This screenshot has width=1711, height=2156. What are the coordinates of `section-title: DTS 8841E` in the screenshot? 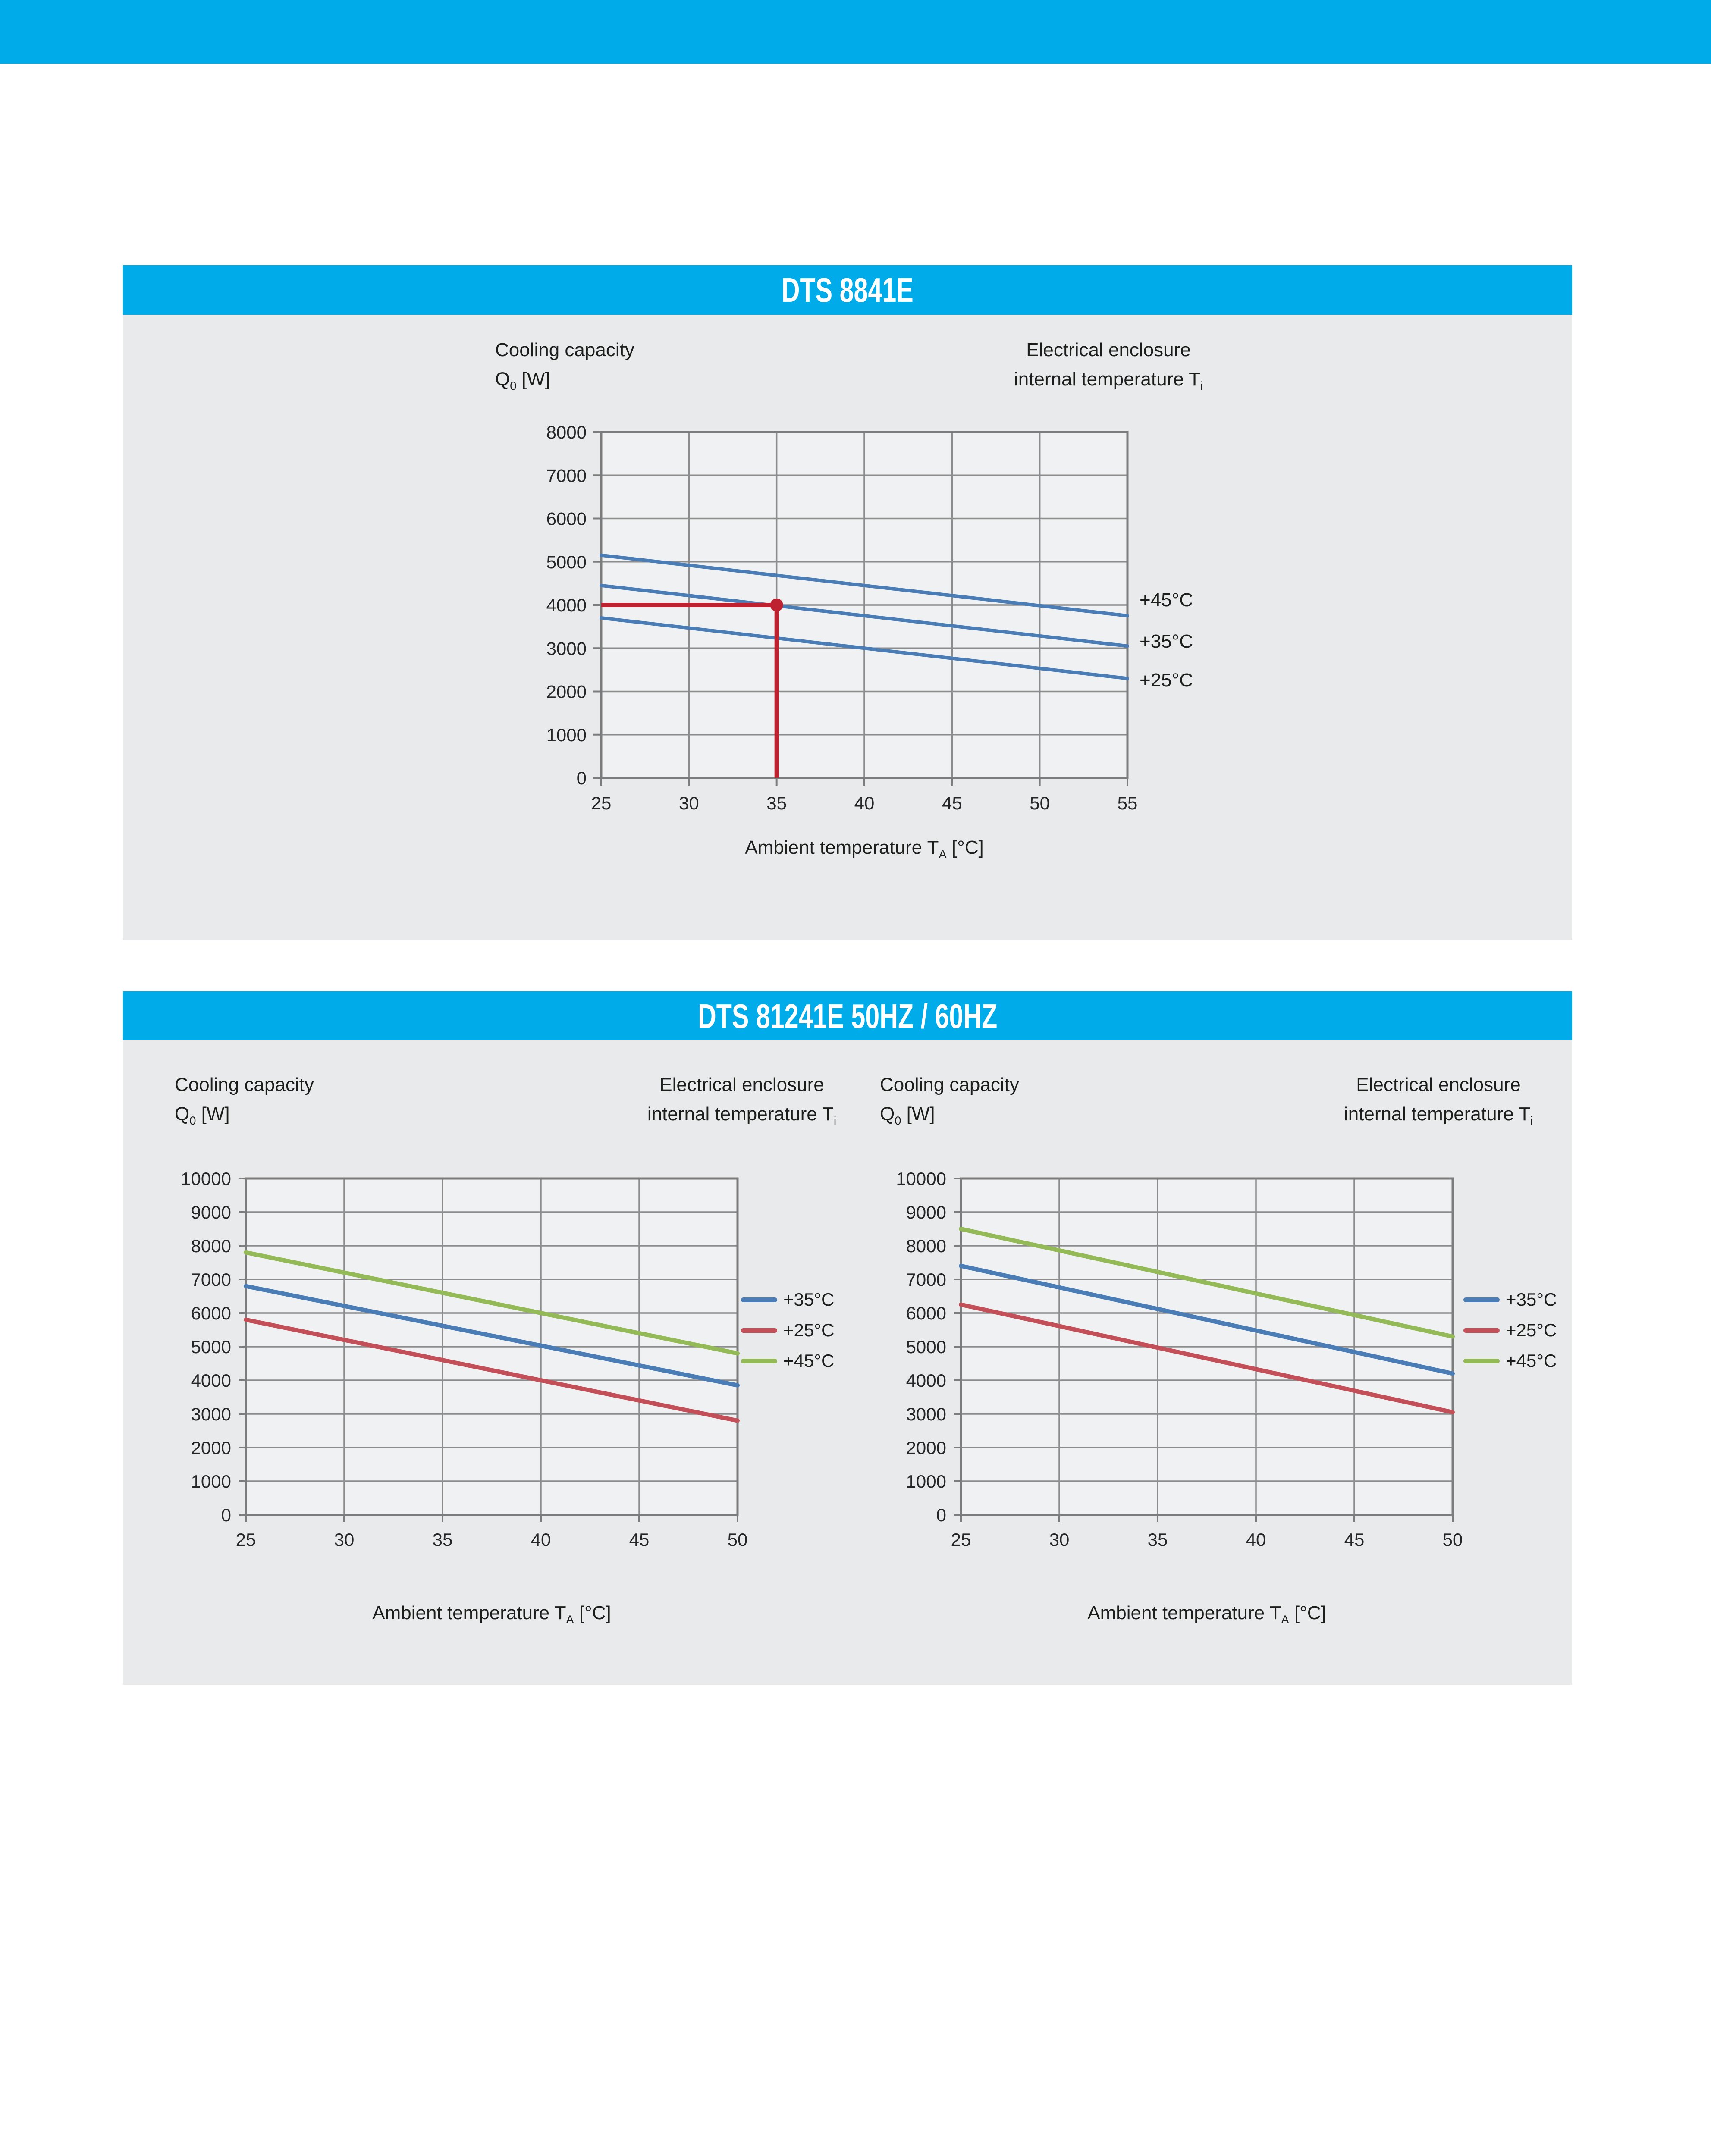 It's located at (847, 289).